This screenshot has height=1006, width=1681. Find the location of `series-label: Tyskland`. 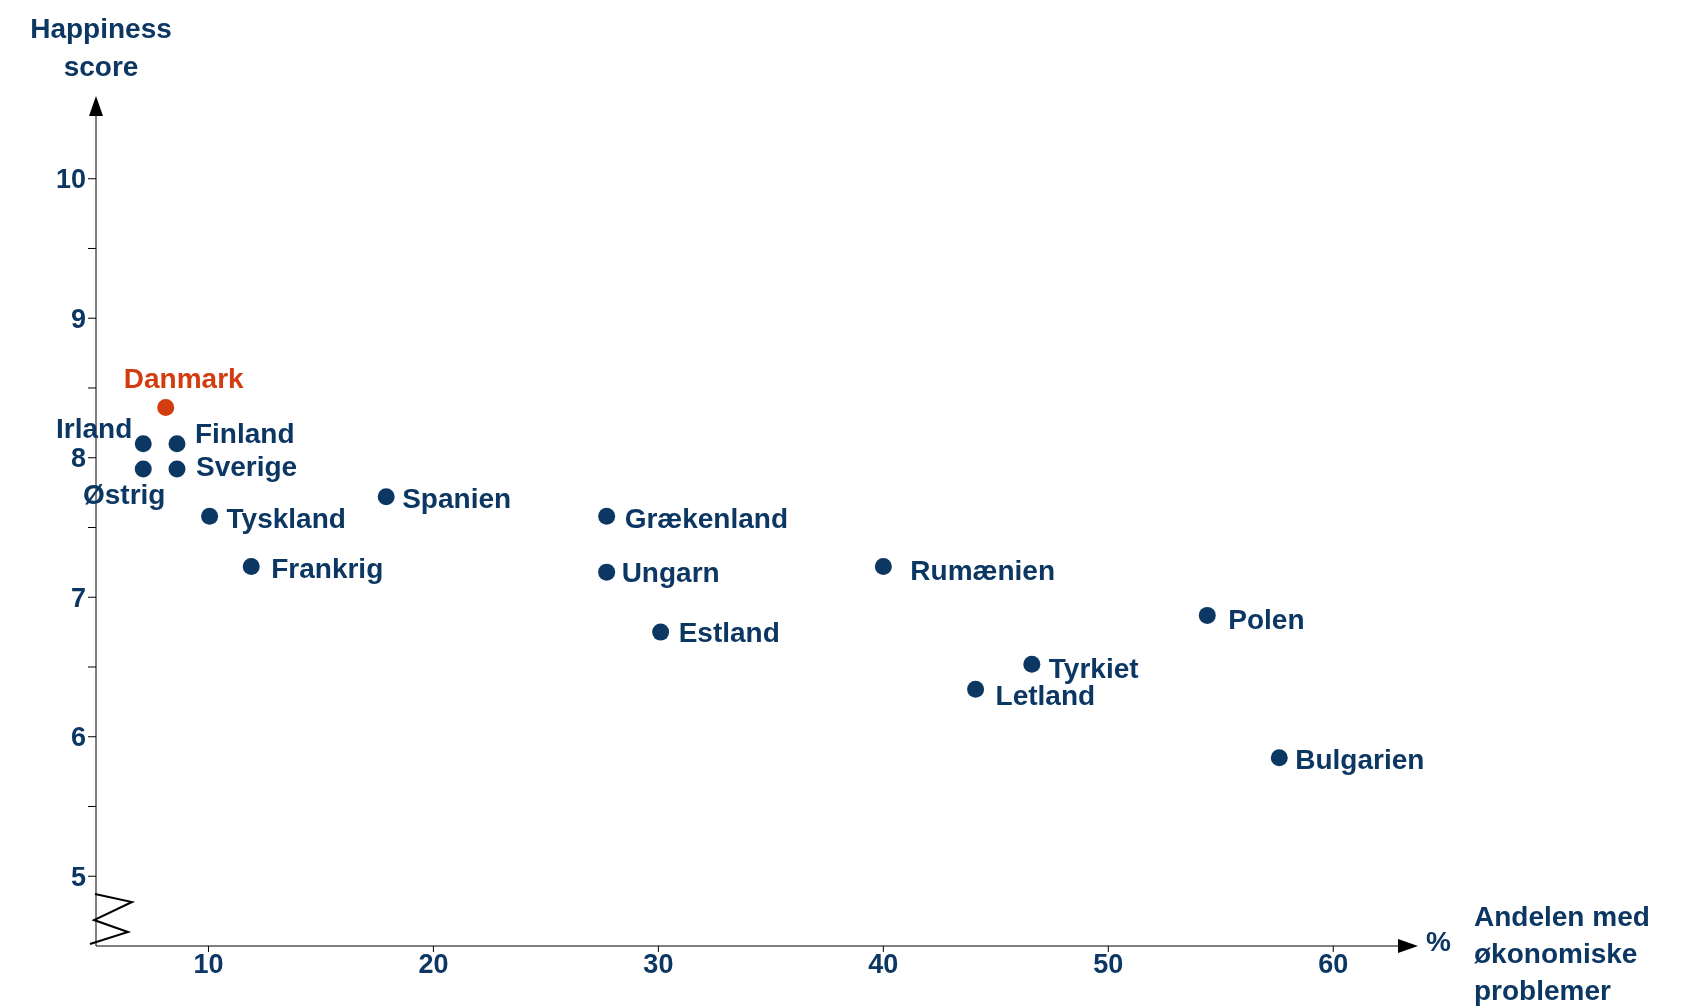

series-label: Tyskland is located at coordinates (286, 518).